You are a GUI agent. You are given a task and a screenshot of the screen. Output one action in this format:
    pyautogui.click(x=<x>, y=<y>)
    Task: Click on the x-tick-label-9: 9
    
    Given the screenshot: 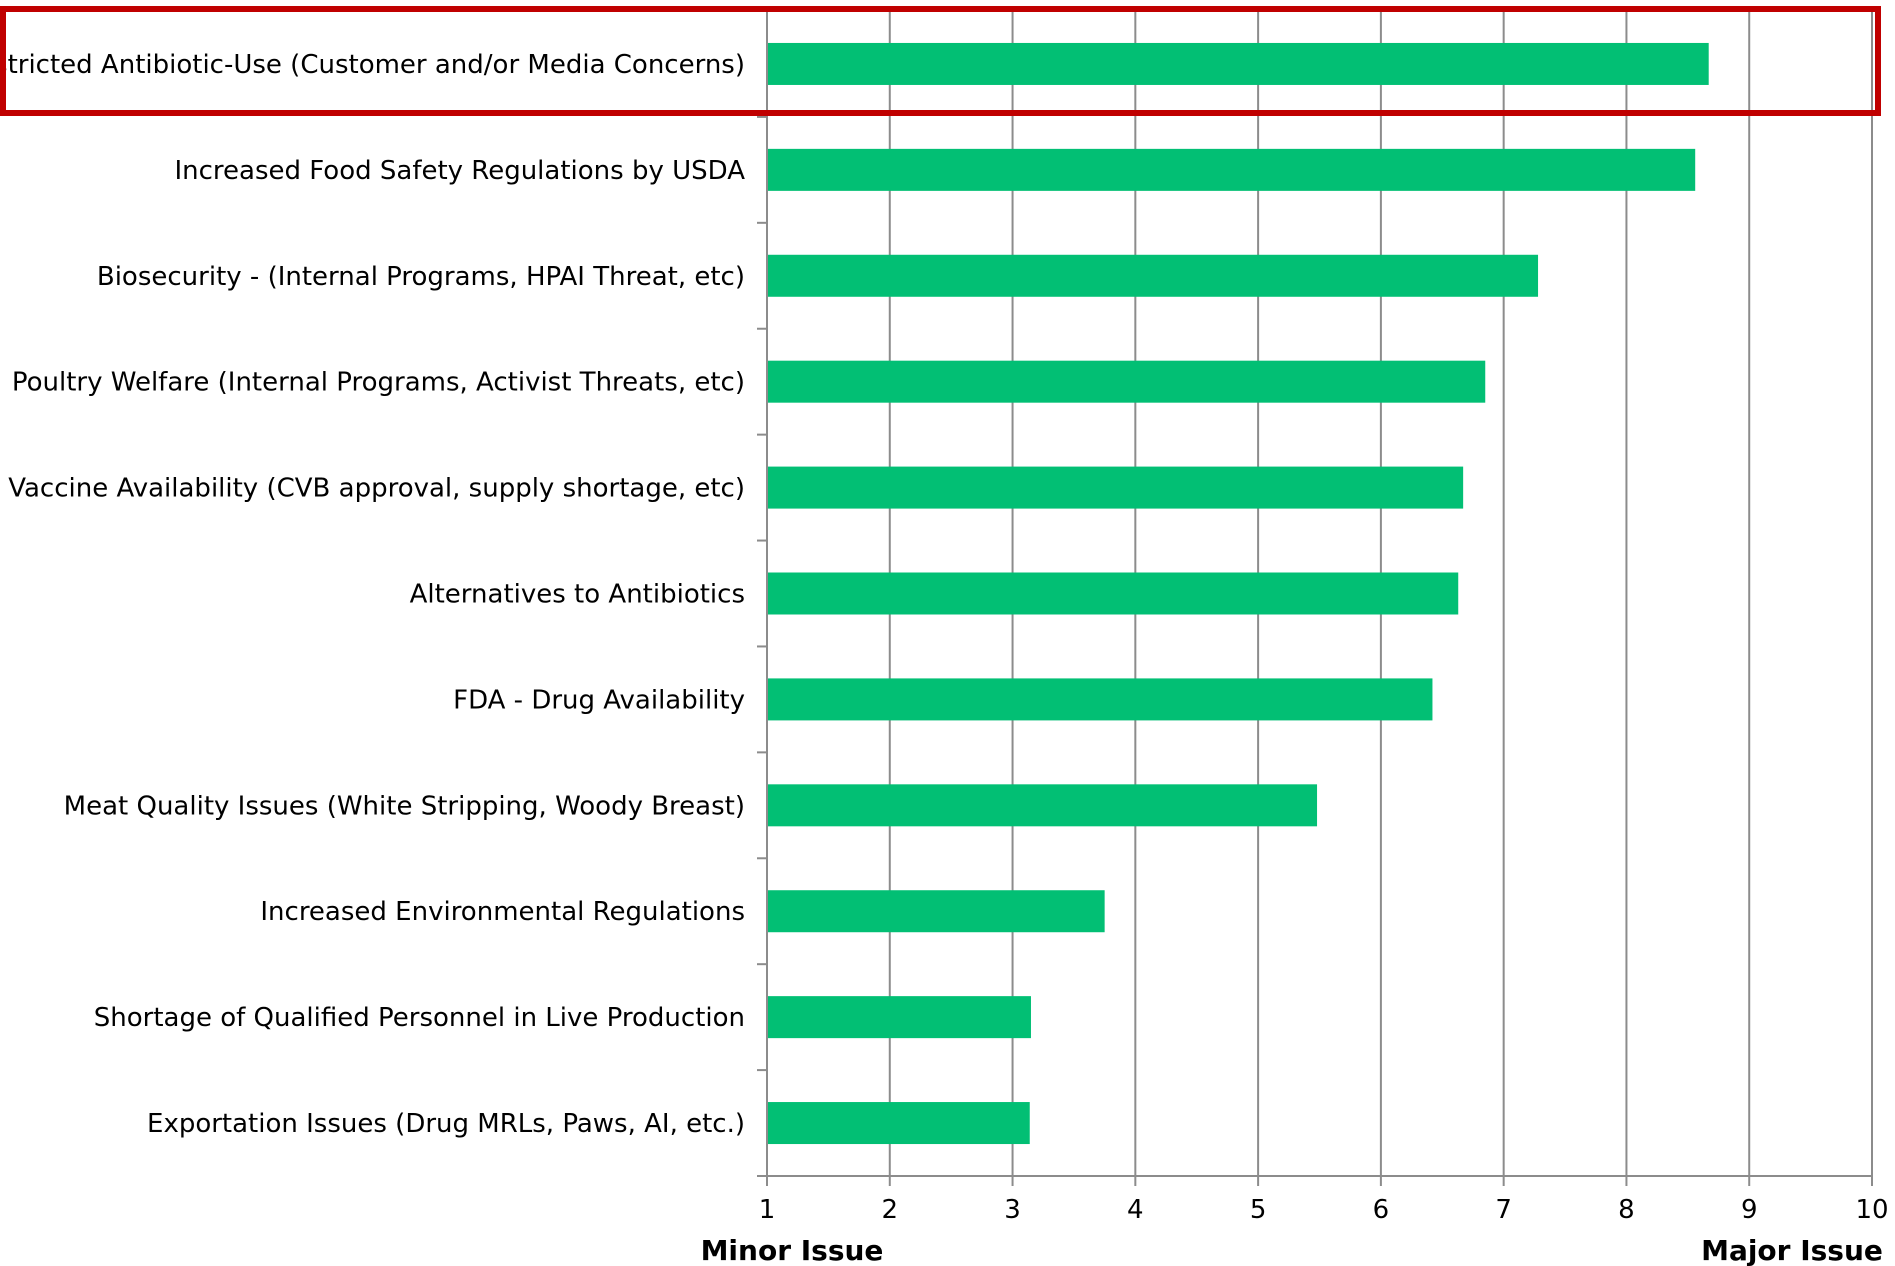 What is the action you would take?
    pyautogui.click(x=1749, y=1210)
    